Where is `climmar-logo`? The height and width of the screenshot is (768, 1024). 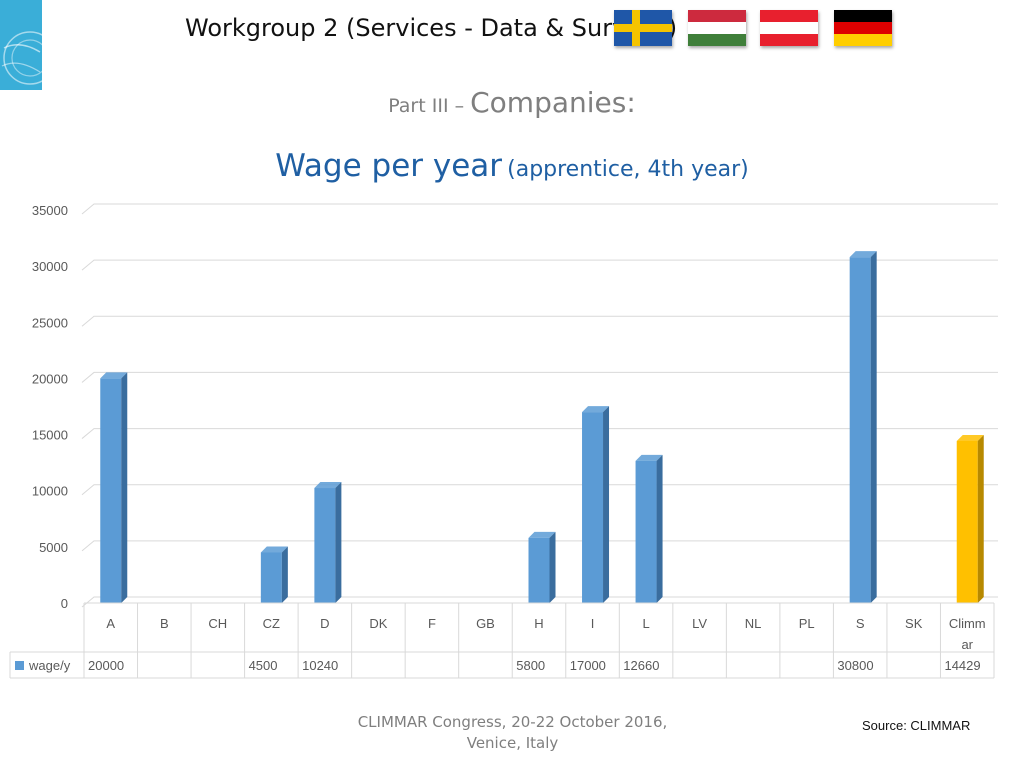 climmar-logo is located at coordinates (21, 45).